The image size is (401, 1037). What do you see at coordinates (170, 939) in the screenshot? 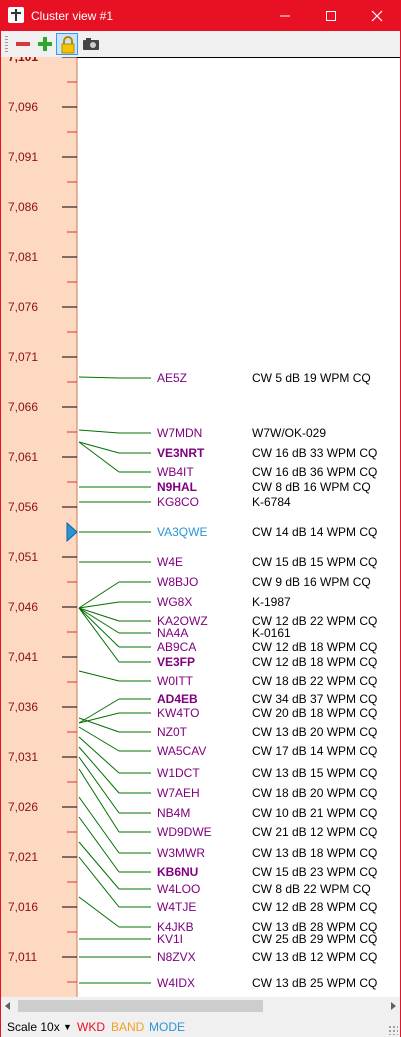
I see `spot-callsign: KV1I` at bounding box center [170, 939].